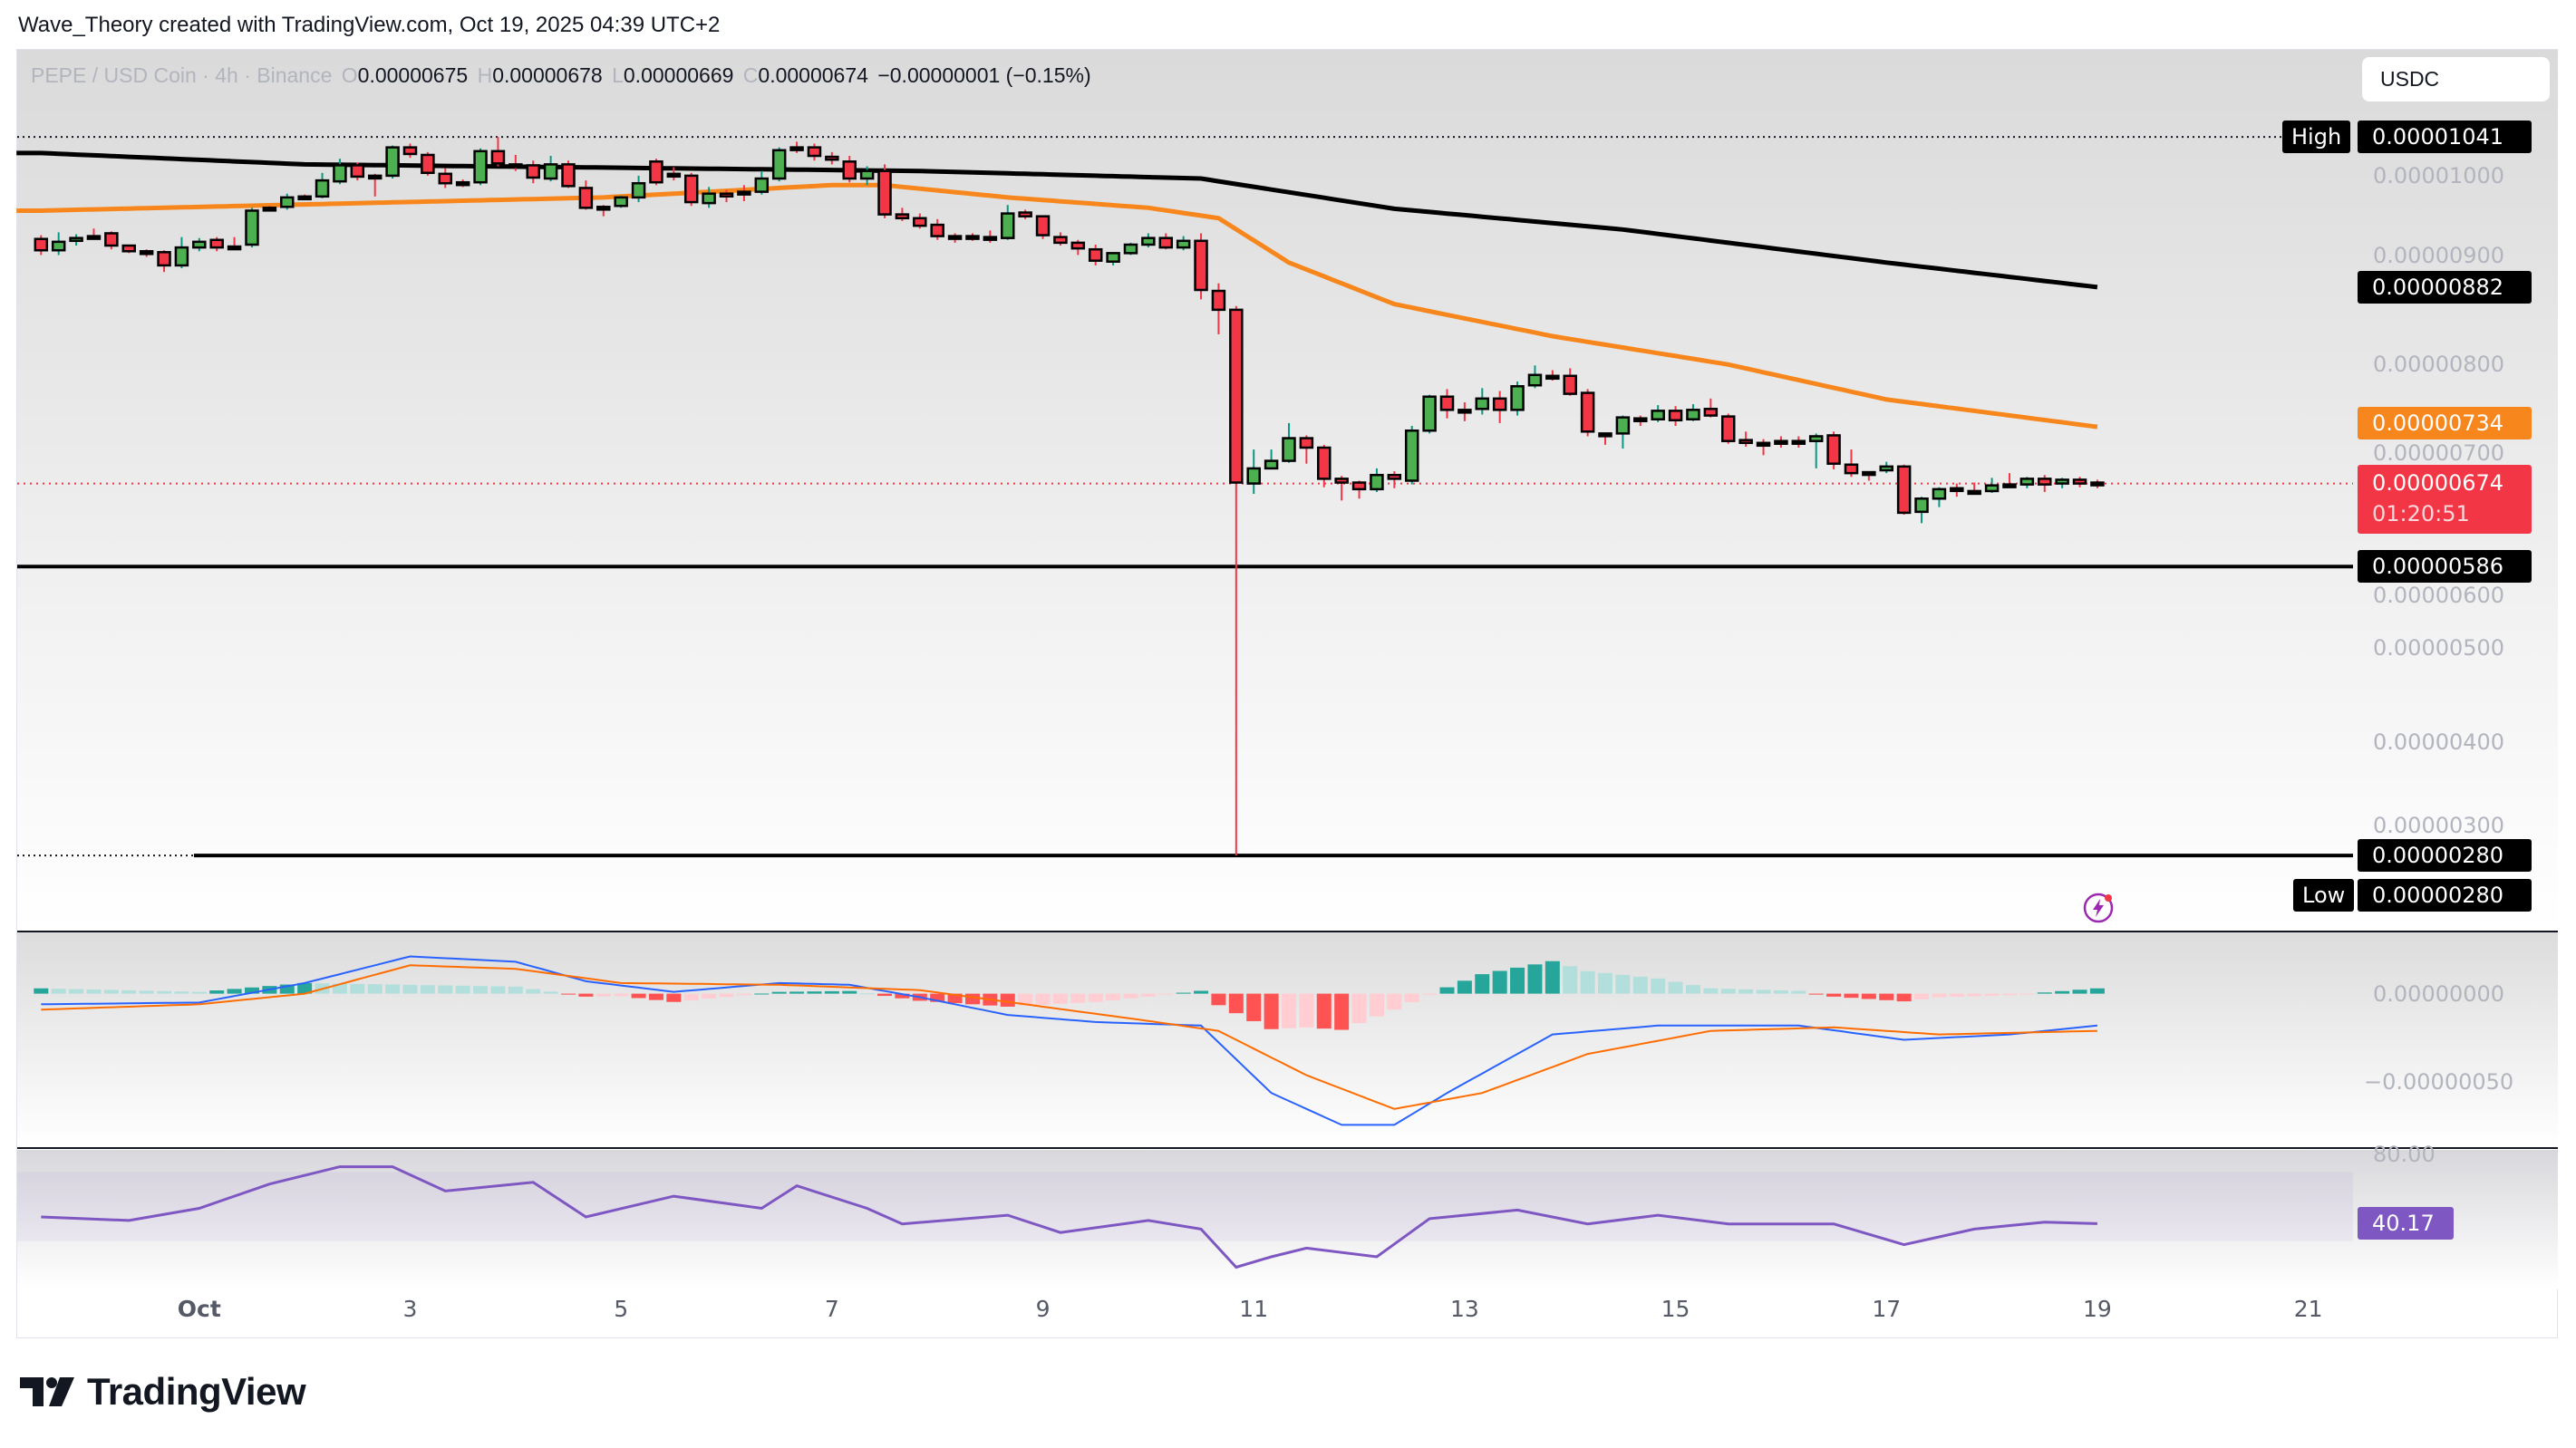 This screenshot has width=2576, height=1448. Describe the element at coordinates (2445, 856) in the screenshot. I see `low-line-price-tag: 0.00000280` at that location.